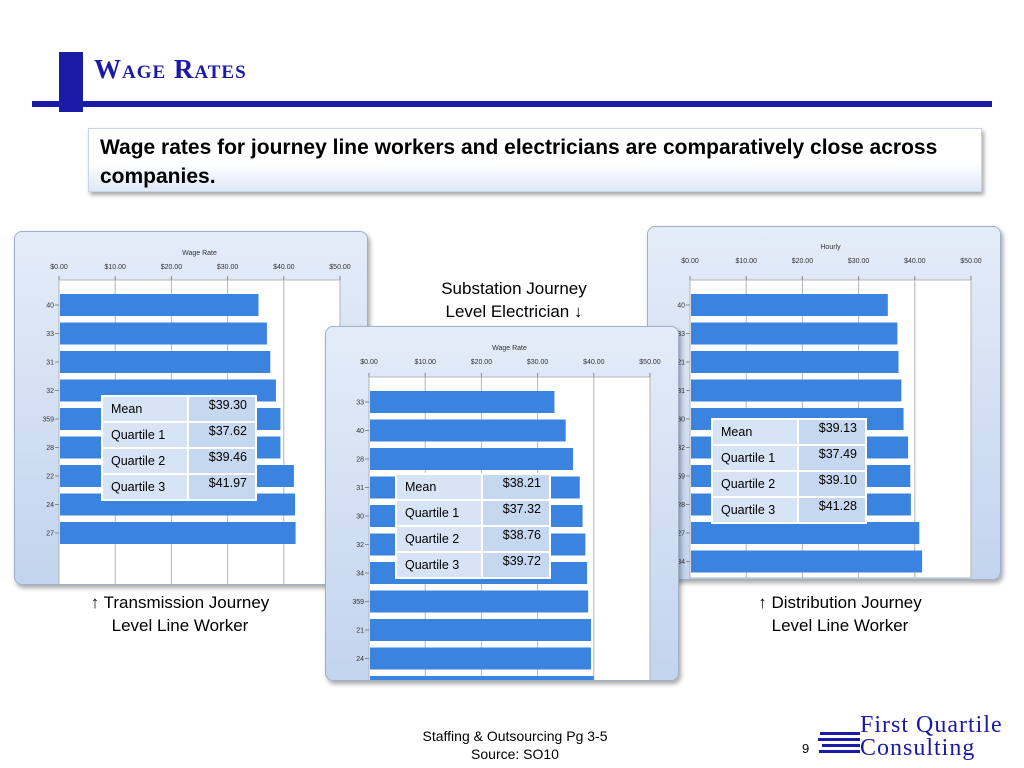  What do you see at coordinates (145, 435) in the screenshot?
I see `stats-label: Quartile 1` at bounding box center [145, 435].